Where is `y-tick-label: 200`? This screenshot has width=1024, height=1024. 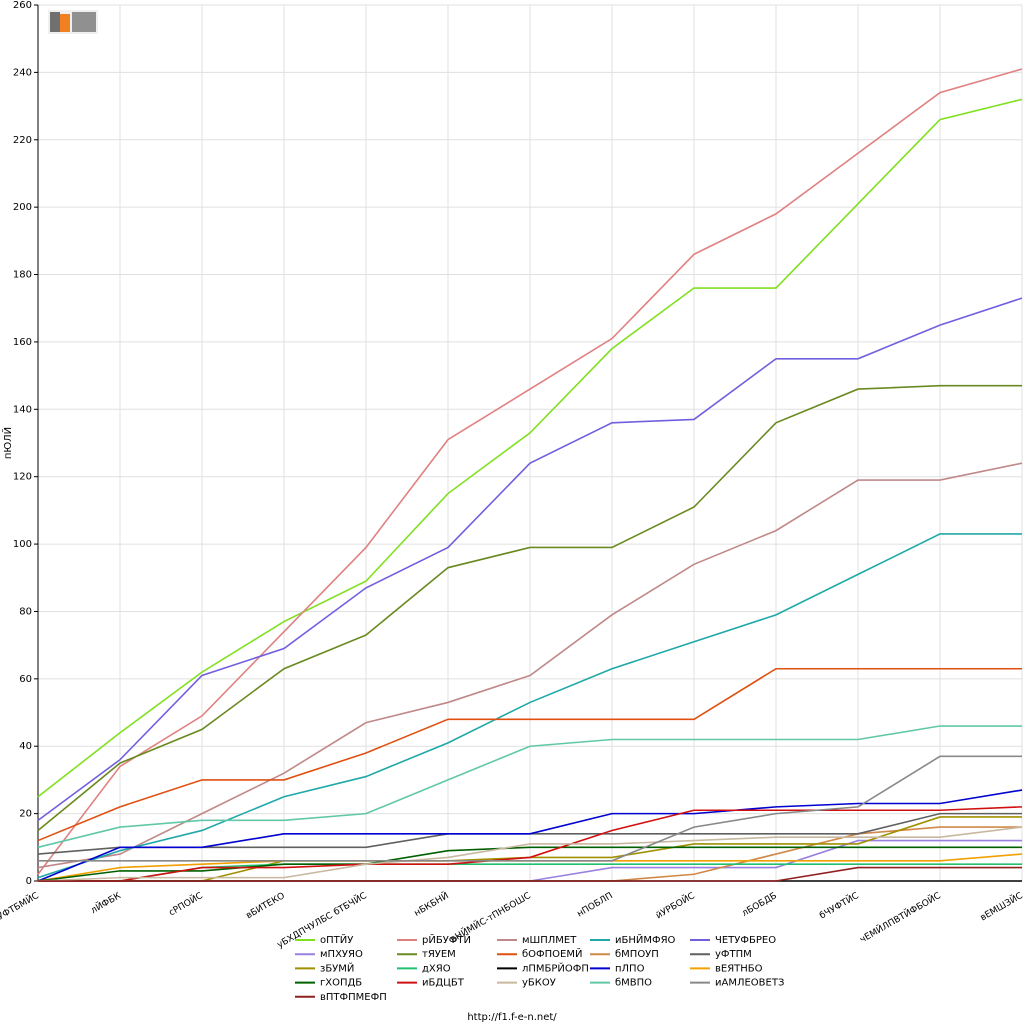 y-tick-label: 200 is located at coordinates (22, 207).